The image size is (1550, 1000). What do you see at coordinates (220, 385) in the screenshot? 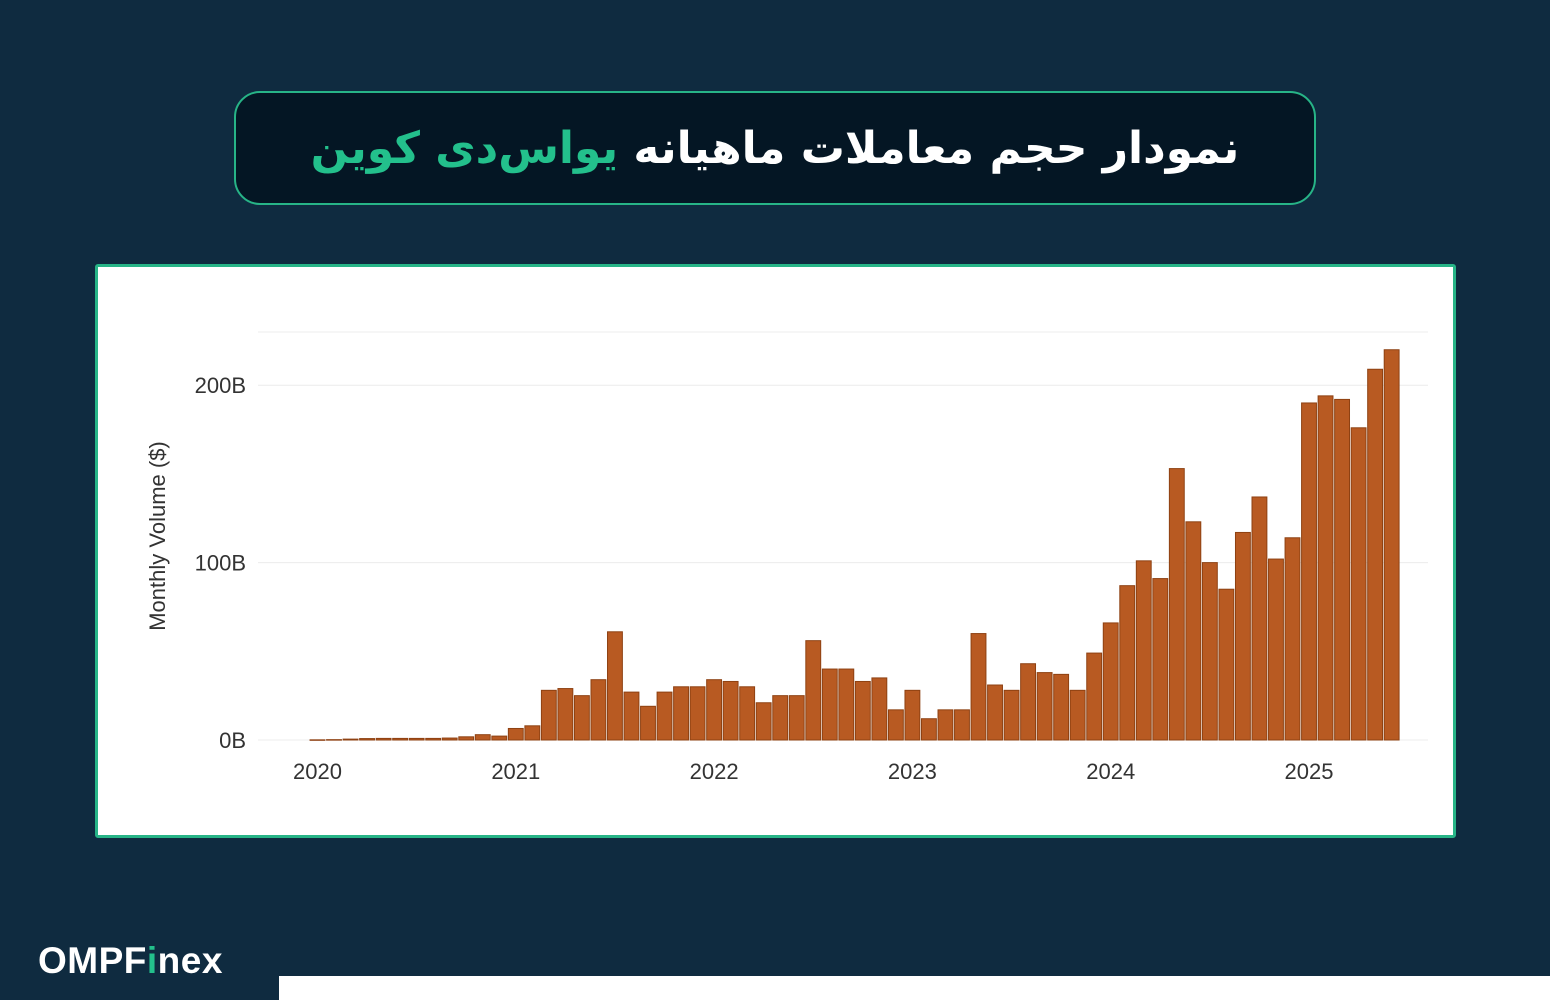
I see `y-tick-label: 200B` at bounding box center [220, 385].